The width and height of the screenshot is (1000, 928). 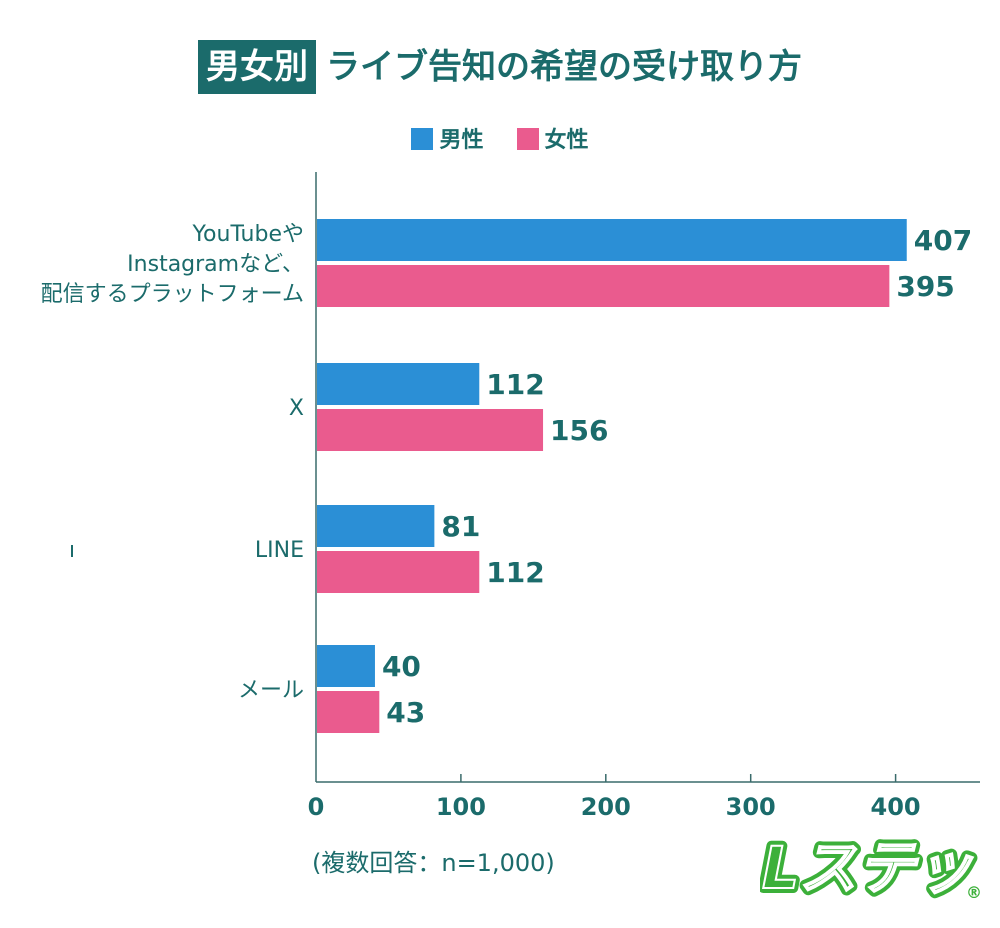 I want to click on logo-registered: ®, so click(x=973, y=892).